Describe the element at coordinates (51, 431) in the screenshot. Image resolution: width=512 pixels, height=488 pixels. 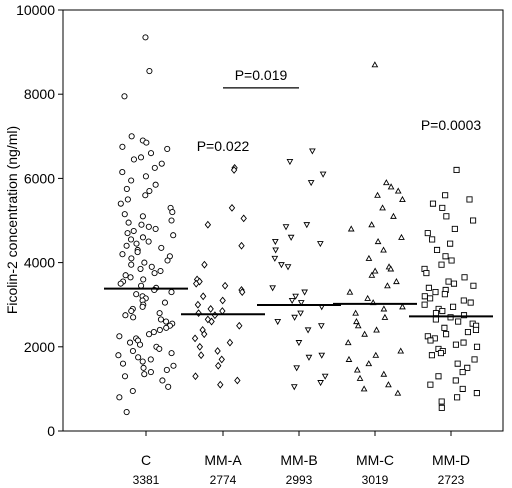
I see `y-tick-label: 0` at that location.